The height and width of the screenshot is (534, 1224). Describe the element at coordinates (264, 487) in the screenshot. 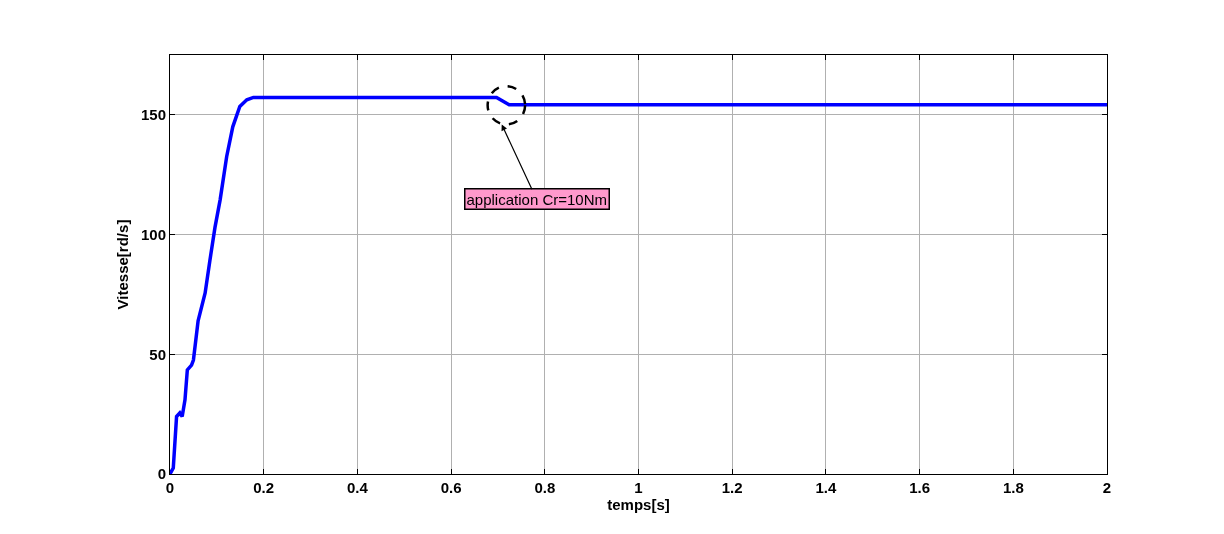

I see `x-tick-label: 0.2` at that location.